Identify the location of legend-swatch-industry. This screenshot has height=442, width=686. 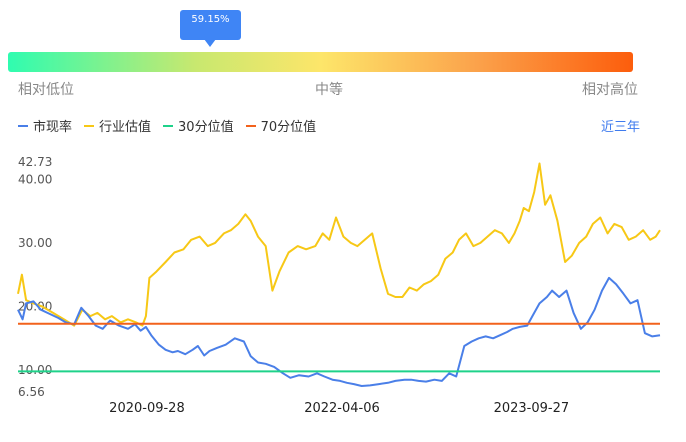
(89, 125).